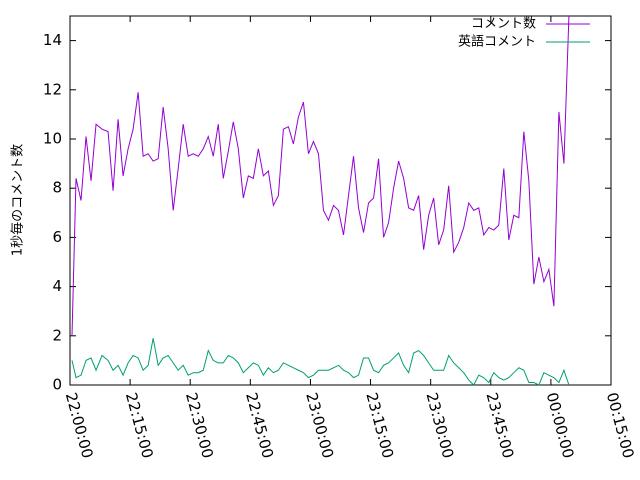 The height and width of the screenshot is (480, 640). What do you see at coordinates (52, 40) in the screenshot?
I see `y-tick-label: 14` at bounding box center [52, 40].